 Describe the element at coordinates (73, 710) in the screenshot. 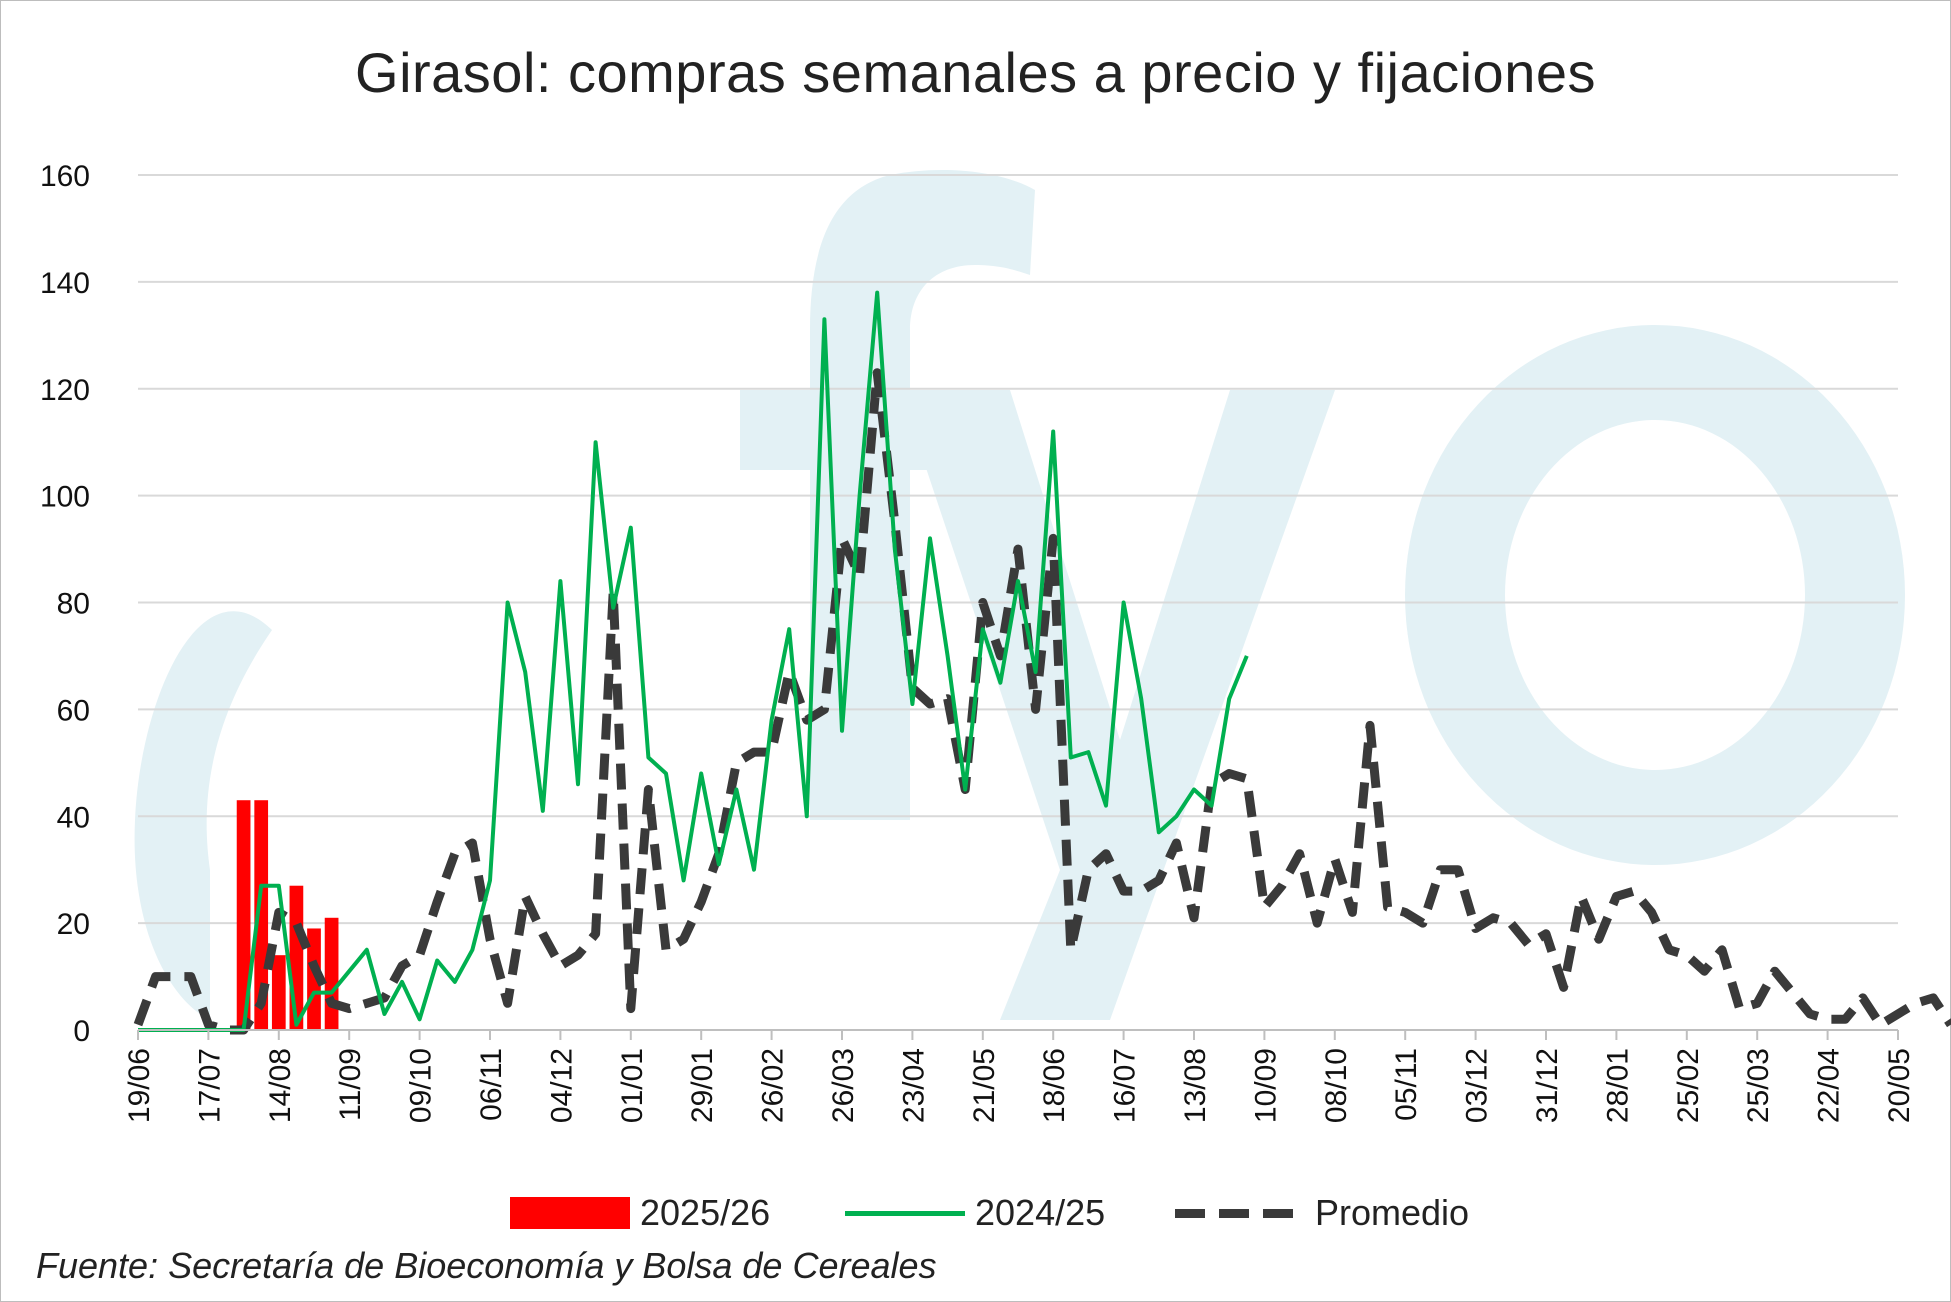

I see `y-tick-label: 60` at that location.